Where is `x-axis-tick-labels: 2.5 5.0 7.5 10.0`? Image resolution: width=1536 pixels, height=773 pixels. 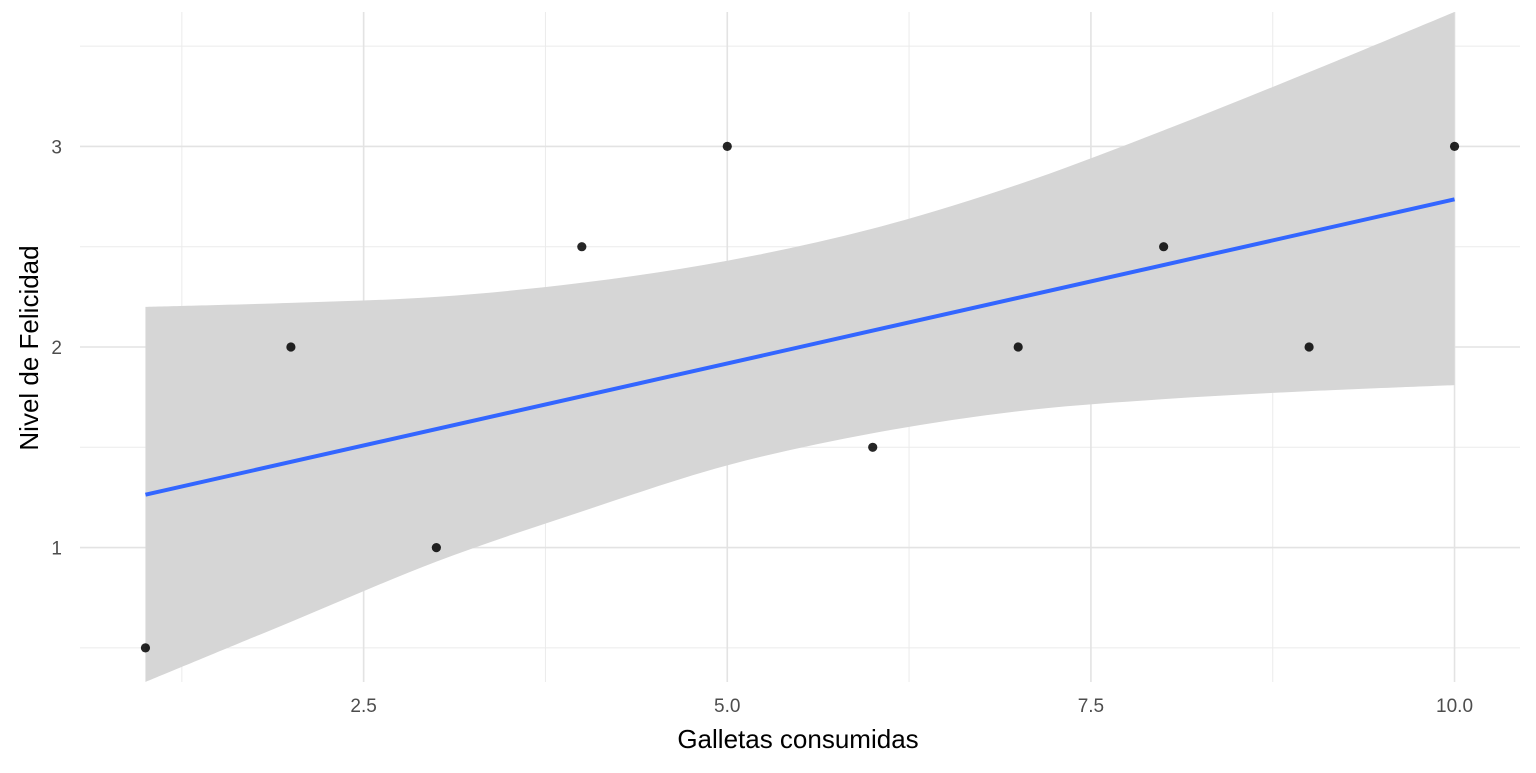
x-axis-tick-labels: 2.5 5.0 7.5 10.0 is located at coordinates (911, 706).